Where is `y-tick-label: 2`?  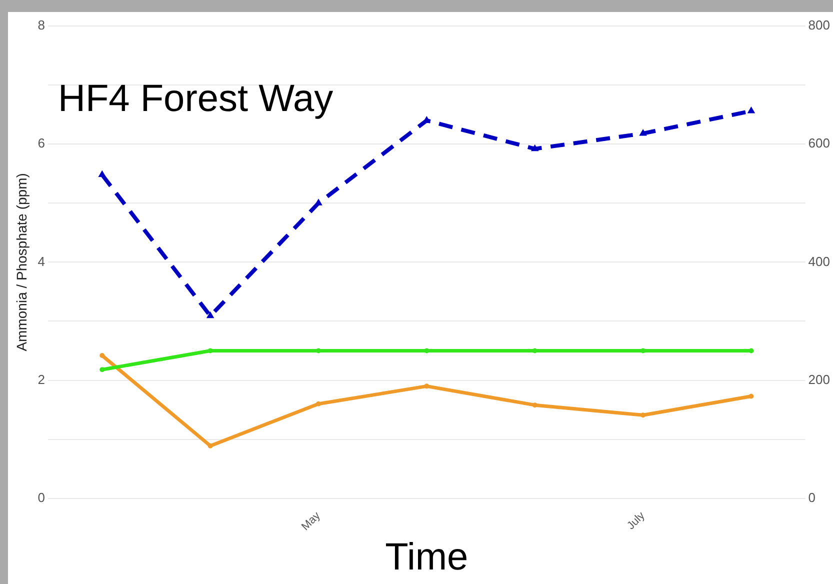
y-tick-label: 2 is located at coordinates (42, 379).